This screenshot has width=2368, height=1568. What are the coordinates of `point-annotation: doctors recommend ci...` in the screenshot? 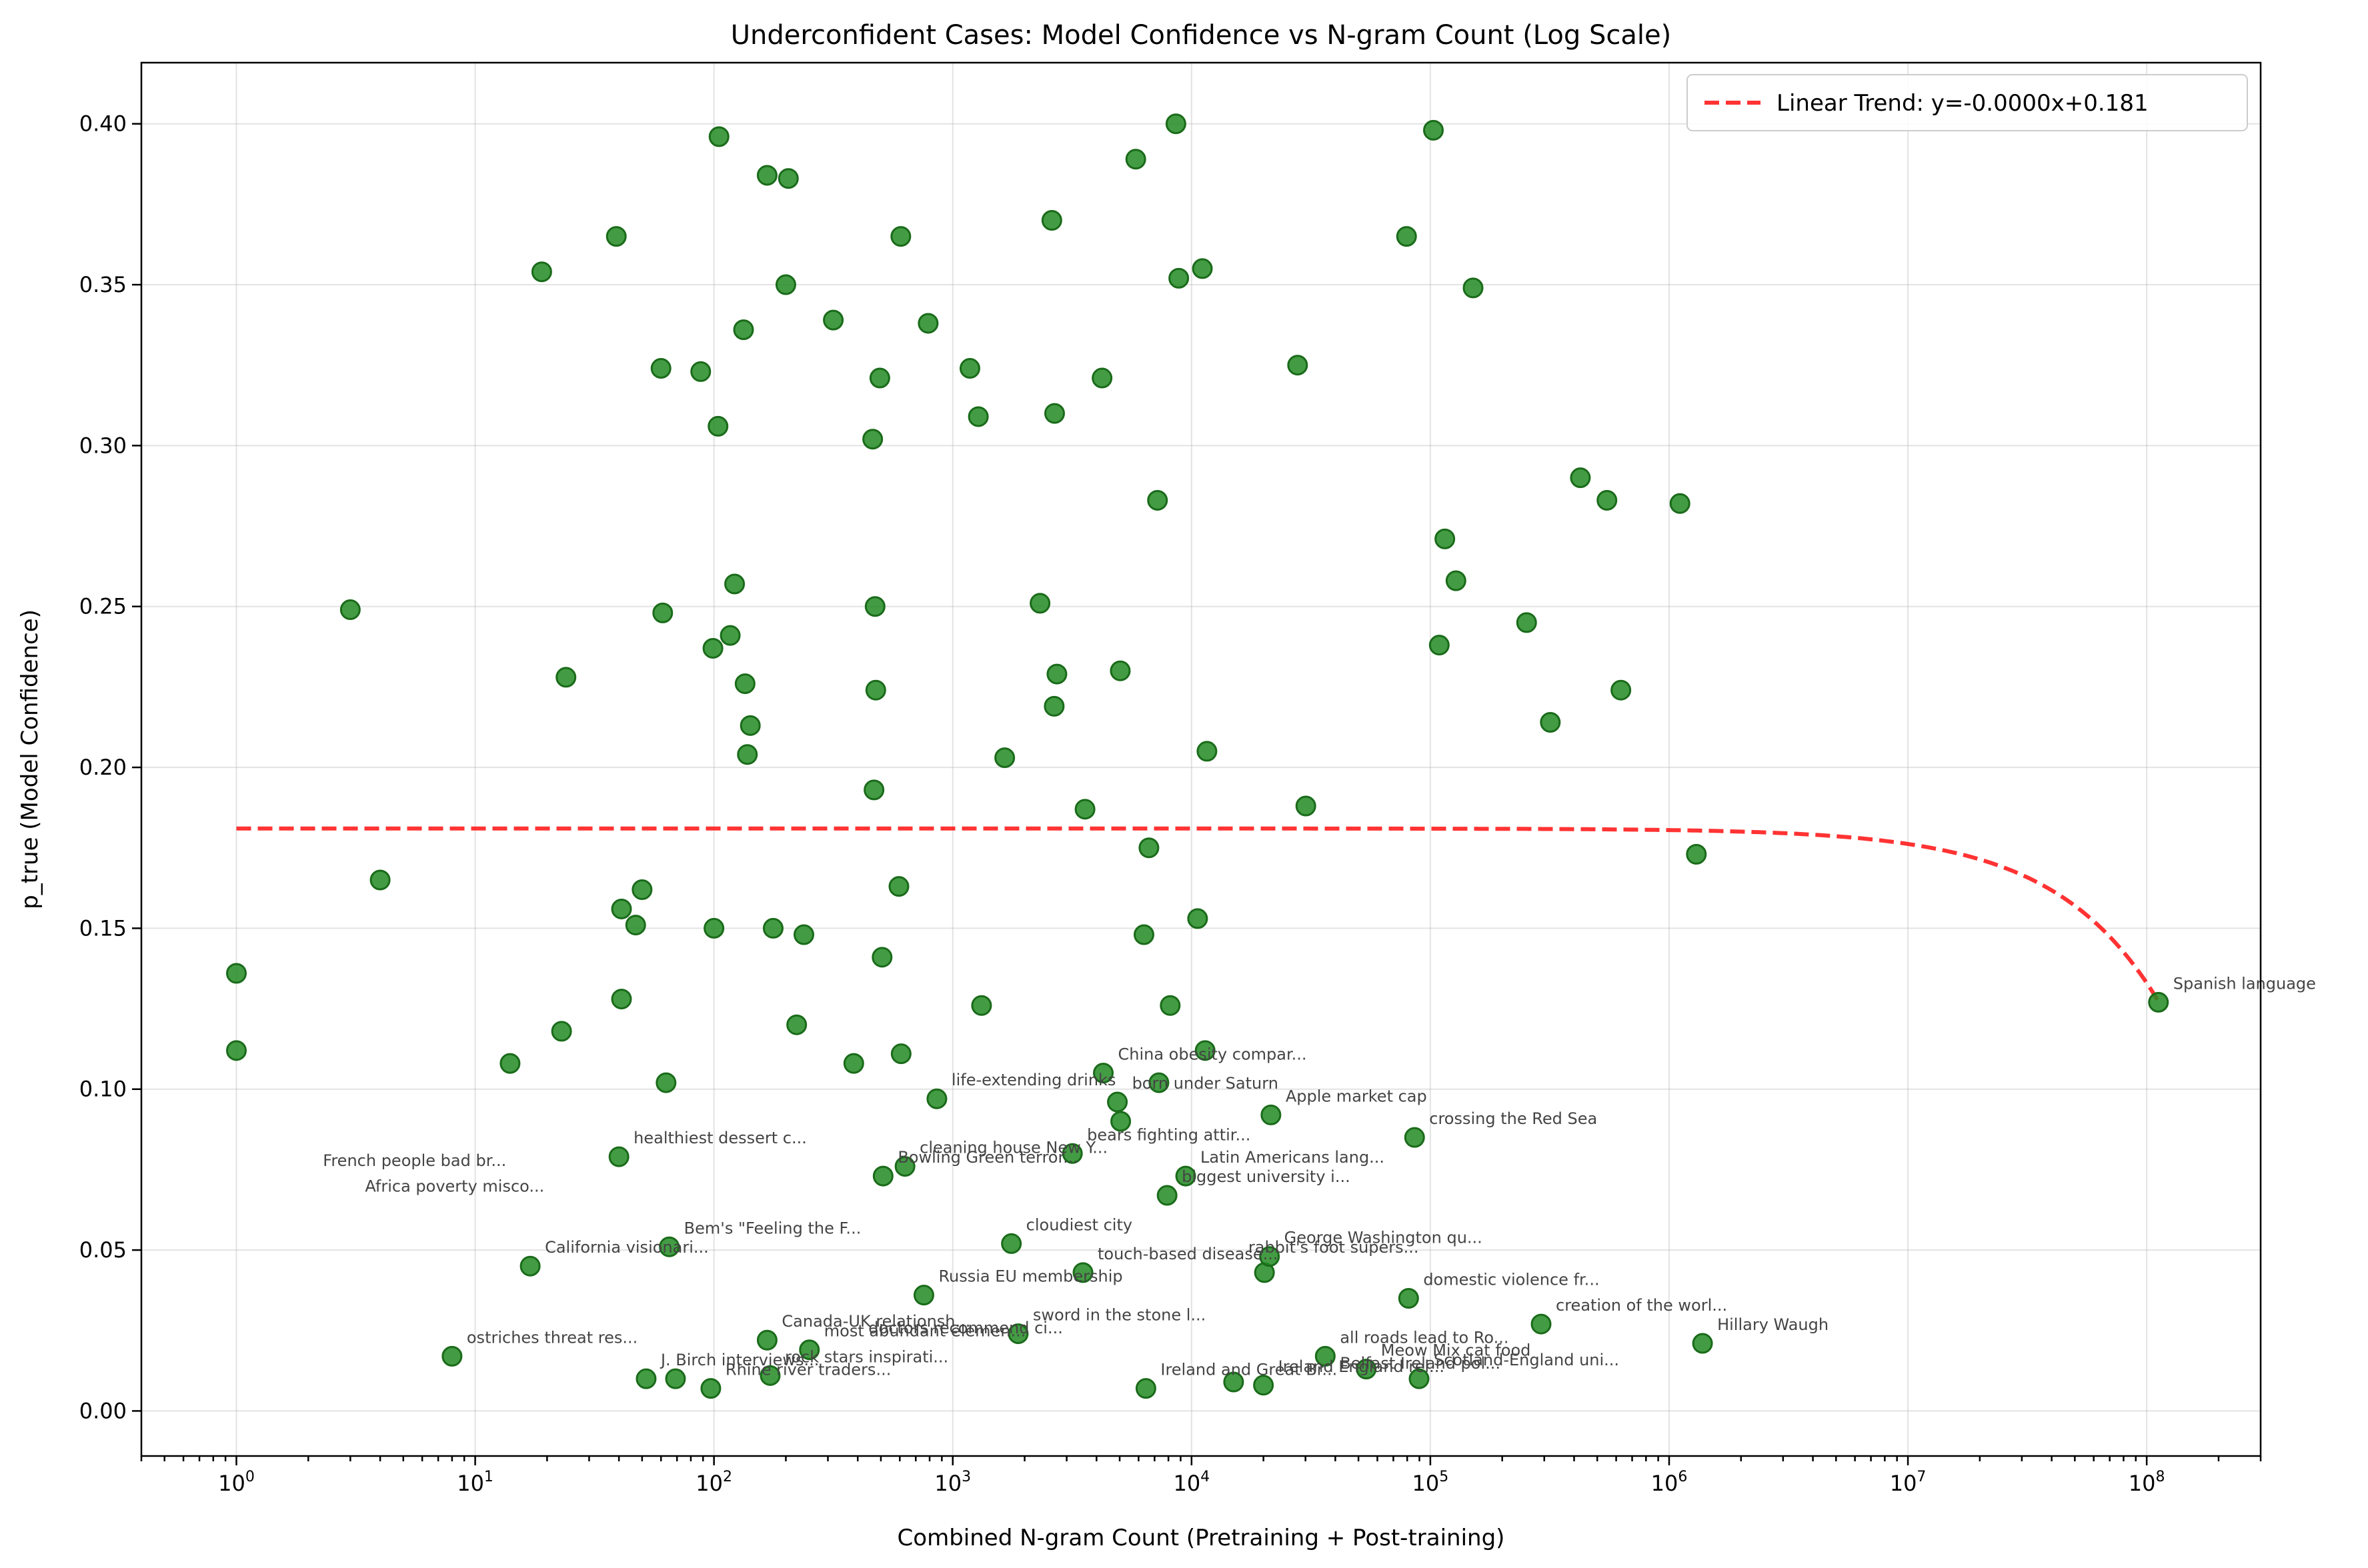 It's located at (965, 1328).